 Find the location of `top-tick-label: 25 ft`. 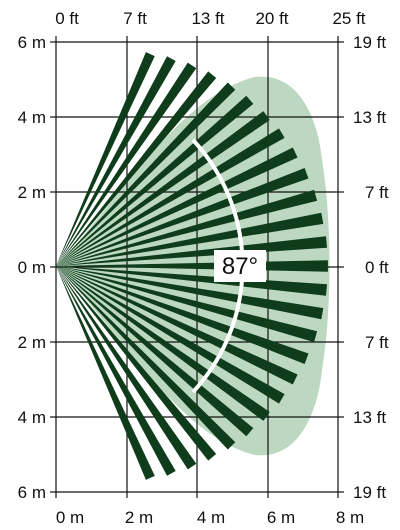

top-tick-label: 25 ft is located at coordinates (348, 18).